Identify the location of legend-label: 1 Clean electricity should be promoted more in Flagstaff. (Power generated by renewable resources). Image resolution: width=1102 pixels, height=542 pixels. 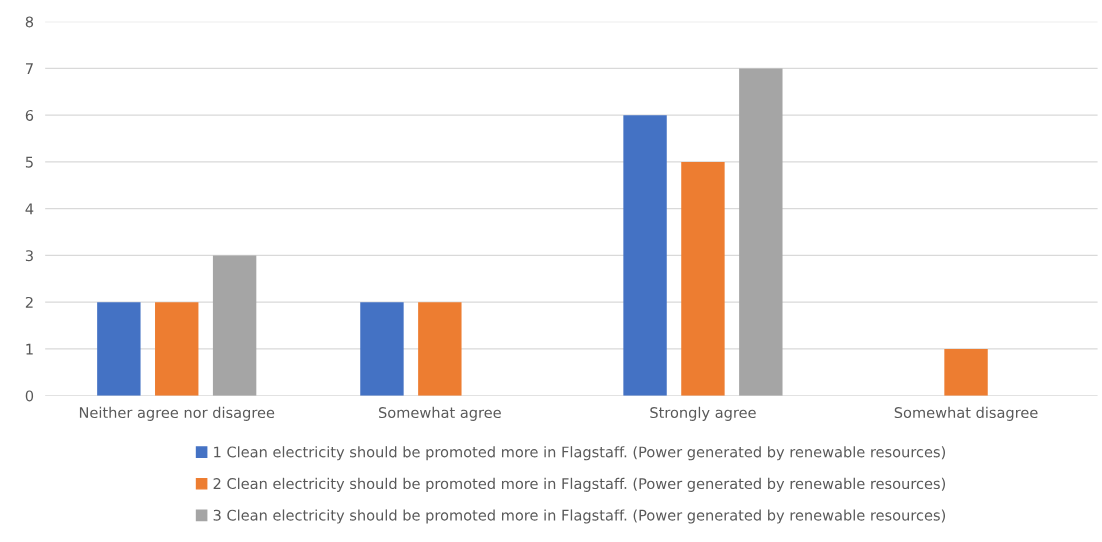
(580, 453).